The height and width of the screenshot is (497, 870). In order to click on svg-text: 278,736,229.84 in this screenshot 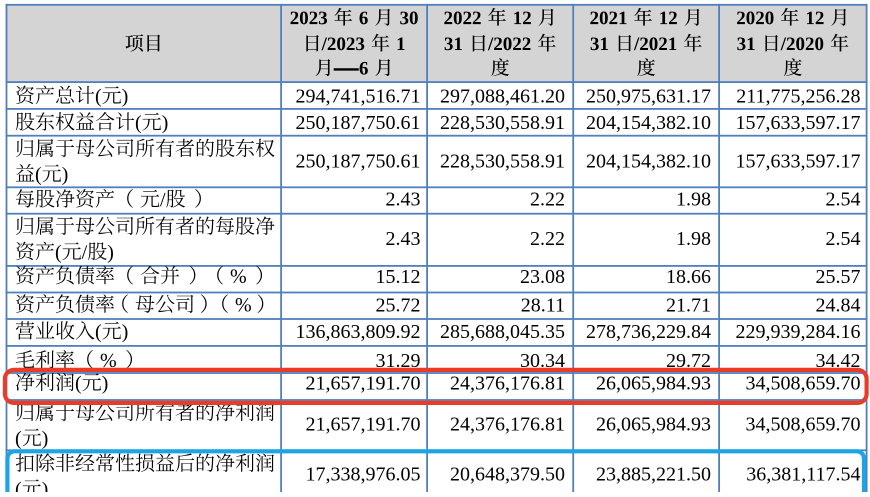, I will do `click(648, 332)`.